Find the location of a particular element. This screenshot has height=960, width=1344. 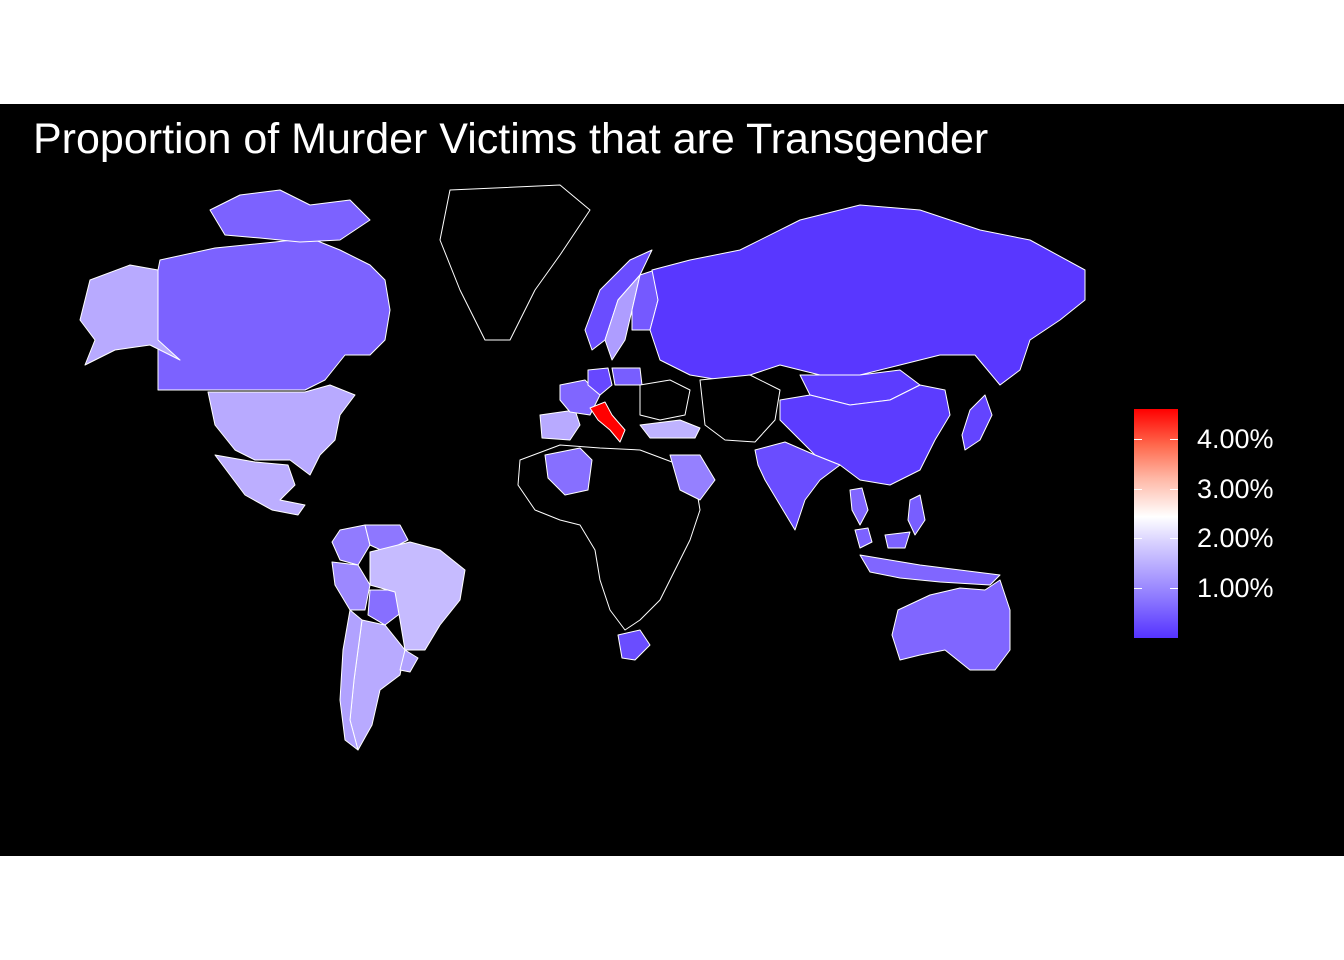

continent-africa is located at coordinates (609, 537).